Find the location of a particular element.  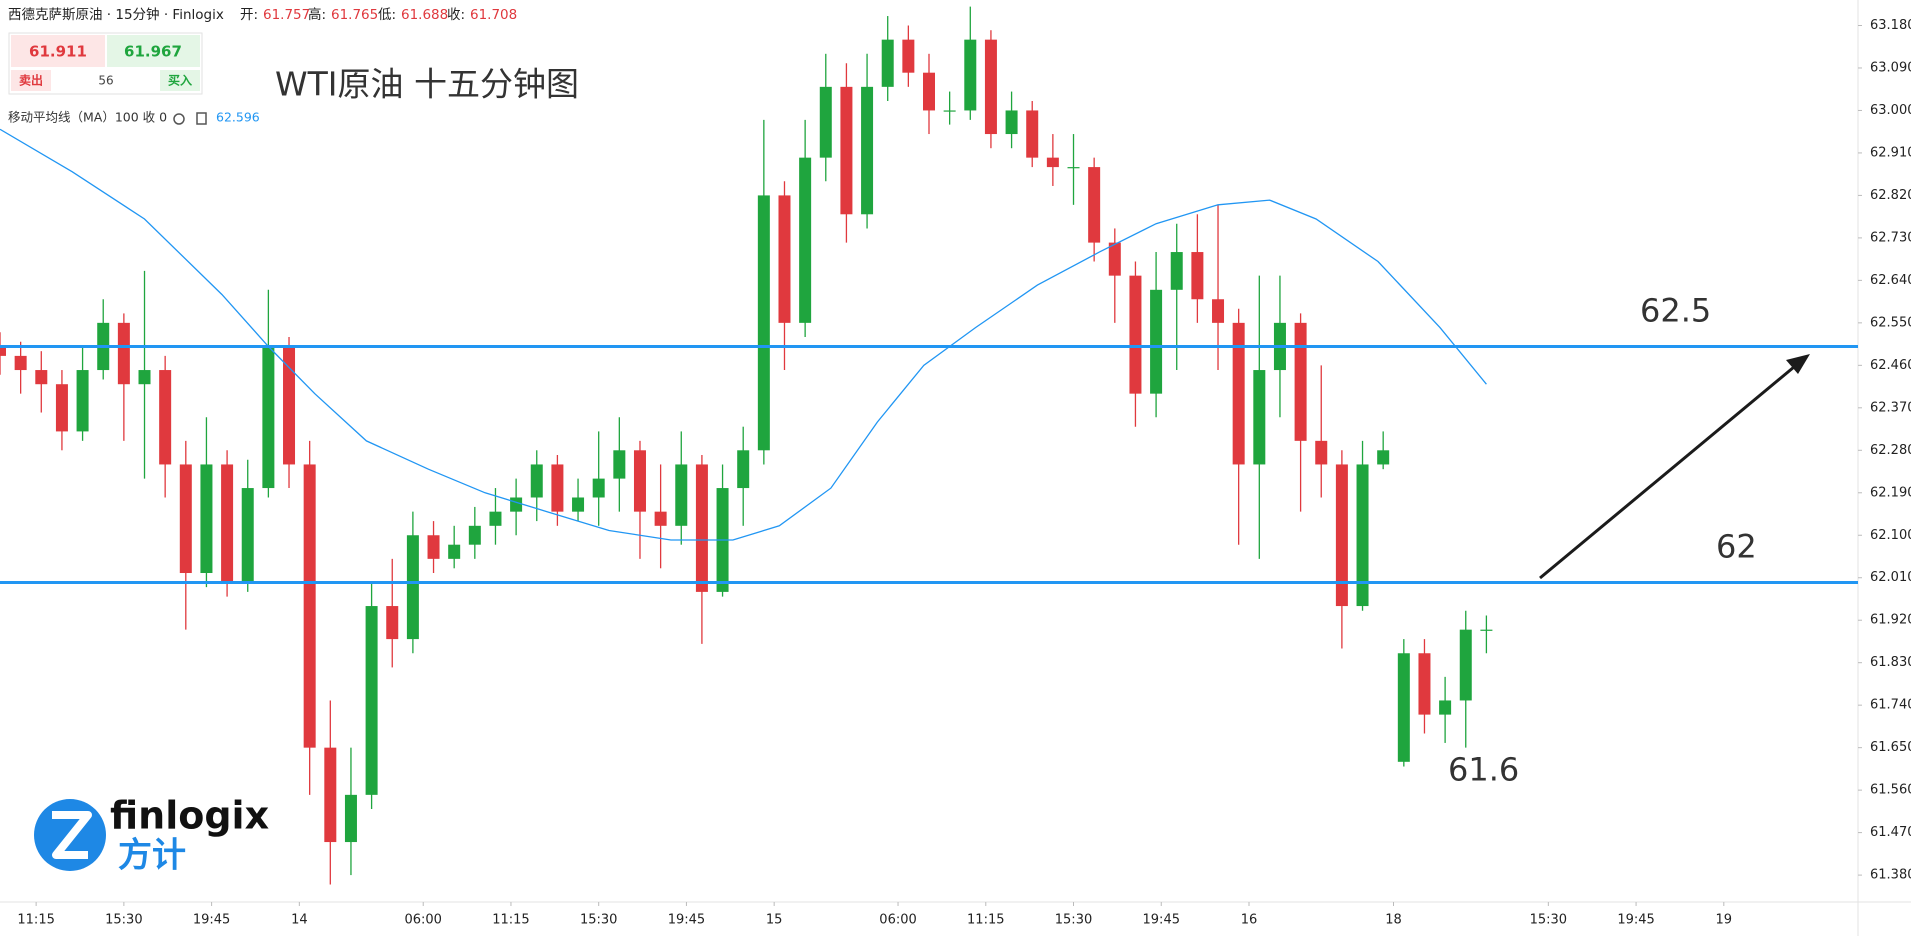

settings-icon is located at coordinates (179, 119).